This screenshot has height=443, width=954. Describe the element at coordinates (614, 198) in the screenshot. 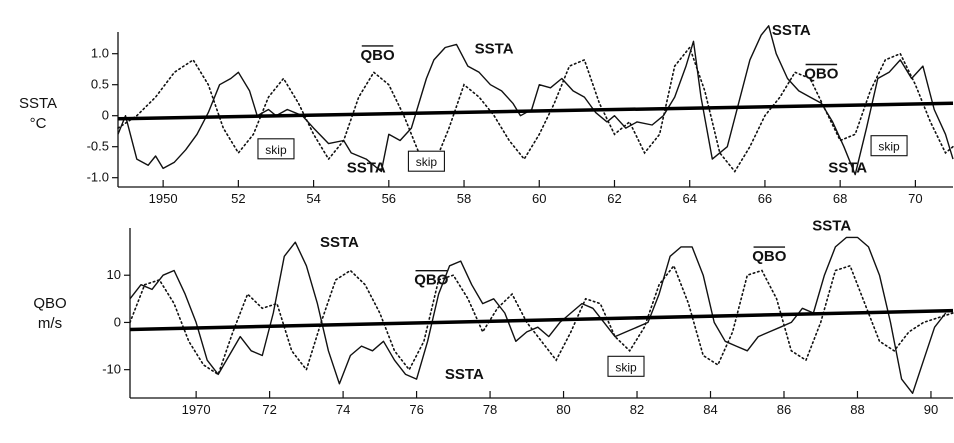

I see `x-tick-label: 62` at that location.